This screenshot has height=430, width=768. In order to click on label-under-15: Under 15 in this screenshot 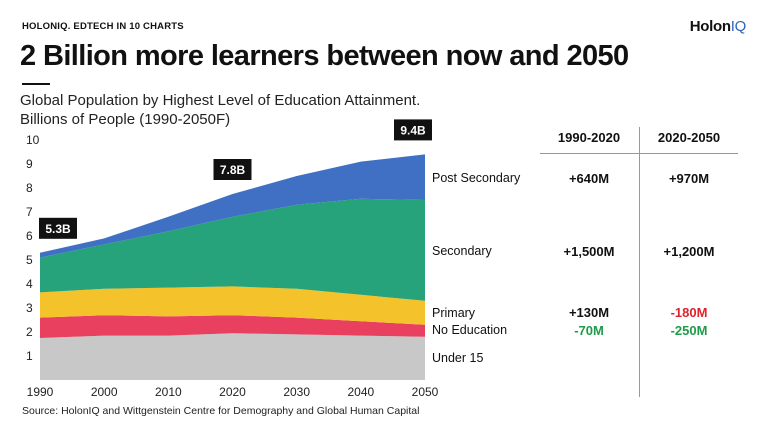, I will do `click(458, 358)`.